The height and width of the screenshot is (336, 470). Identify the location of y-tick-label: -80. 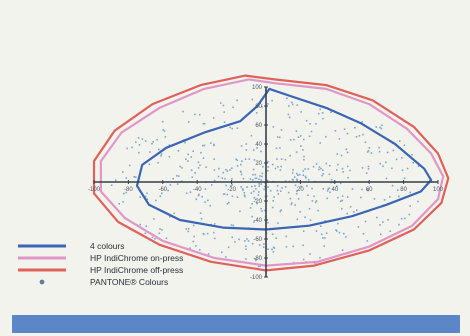
(257, 259).